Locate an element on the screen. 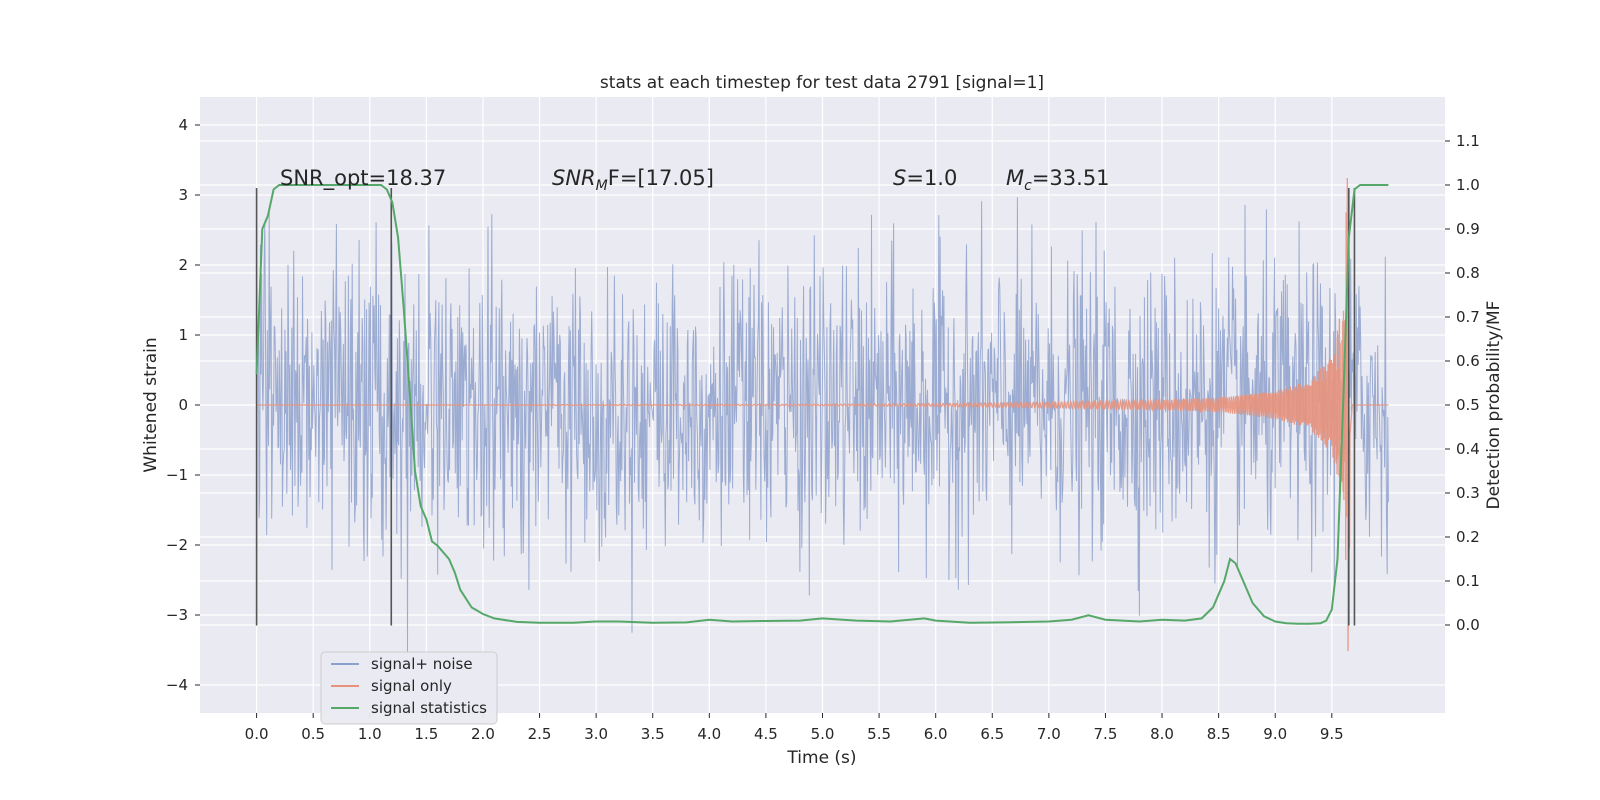 The height and width of the screenshot is (800, 1600). y2-tick-label: 0.8 is located at coordinates (1468, 273).